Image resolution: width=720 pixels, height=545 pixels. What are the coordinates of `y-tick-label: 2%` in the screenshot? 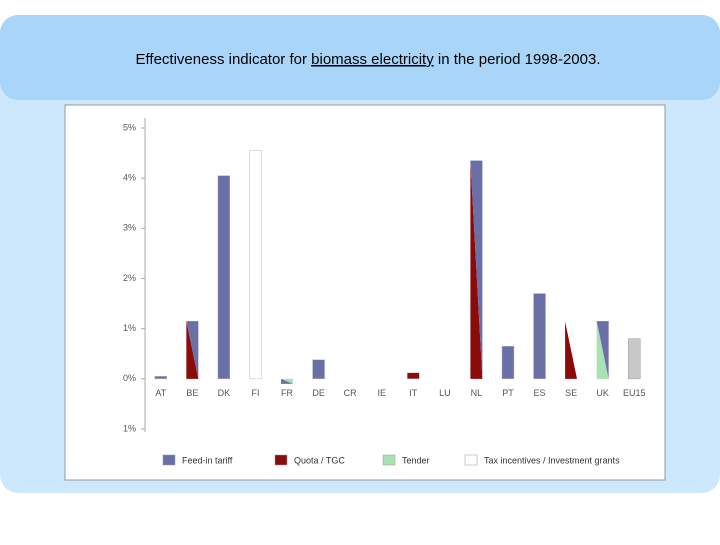 It's located at (129, 278).